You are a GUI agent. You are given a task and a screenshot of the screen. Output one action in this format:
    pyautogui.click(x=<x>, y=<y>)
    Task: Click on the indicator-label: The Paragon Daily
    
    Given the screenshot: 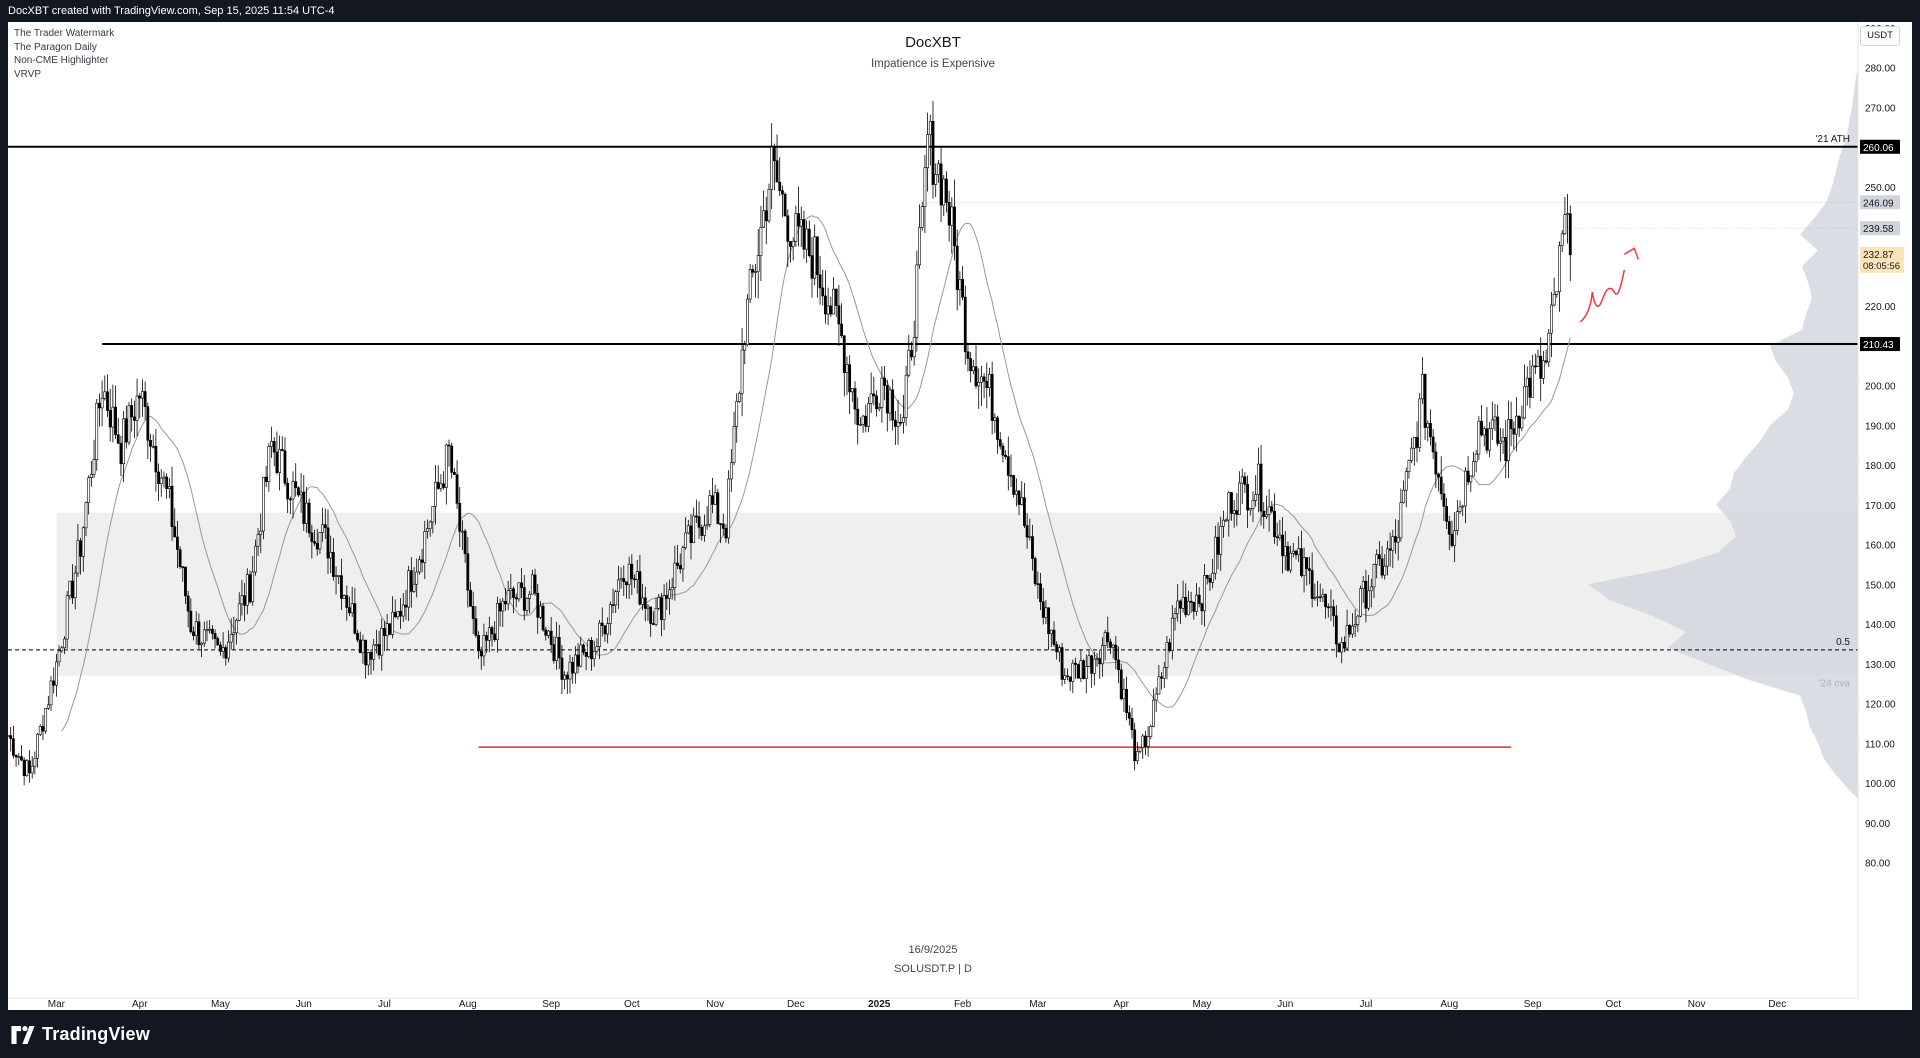 What is the action you would take?
    pyautogui.click(x=55, y=47)
    